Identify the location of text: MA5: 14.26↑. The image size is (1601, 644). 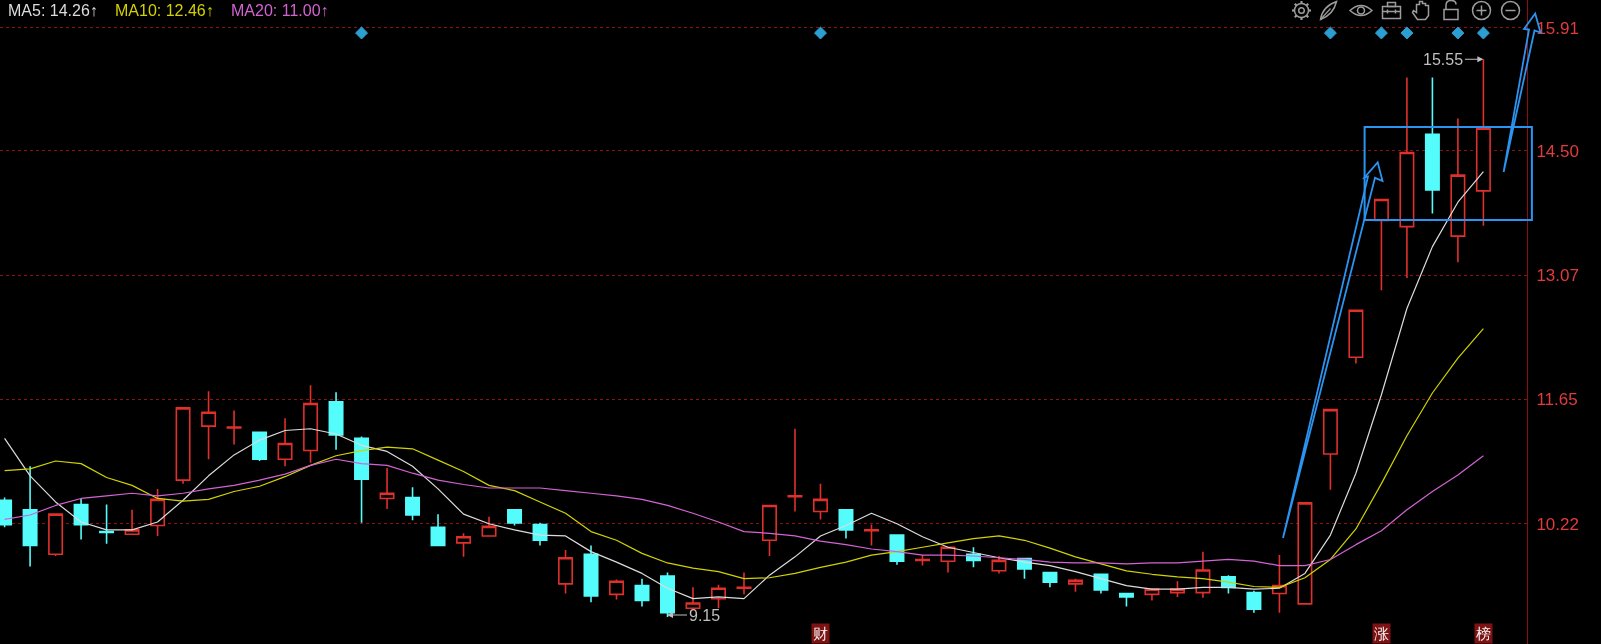
(53, 10).